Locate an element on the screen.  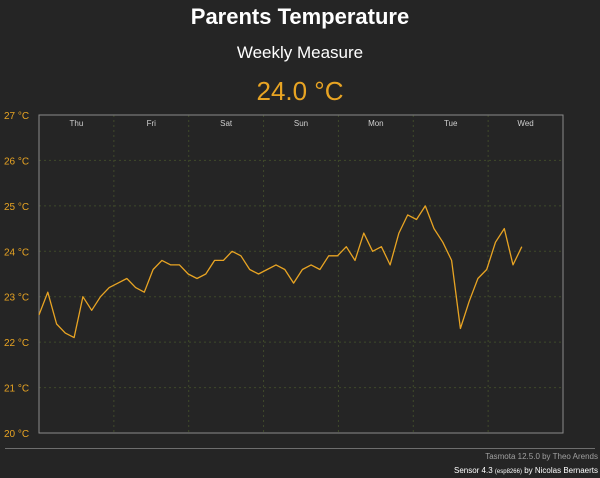
x-tick-label: Sun is located at coordinates (301, 123).